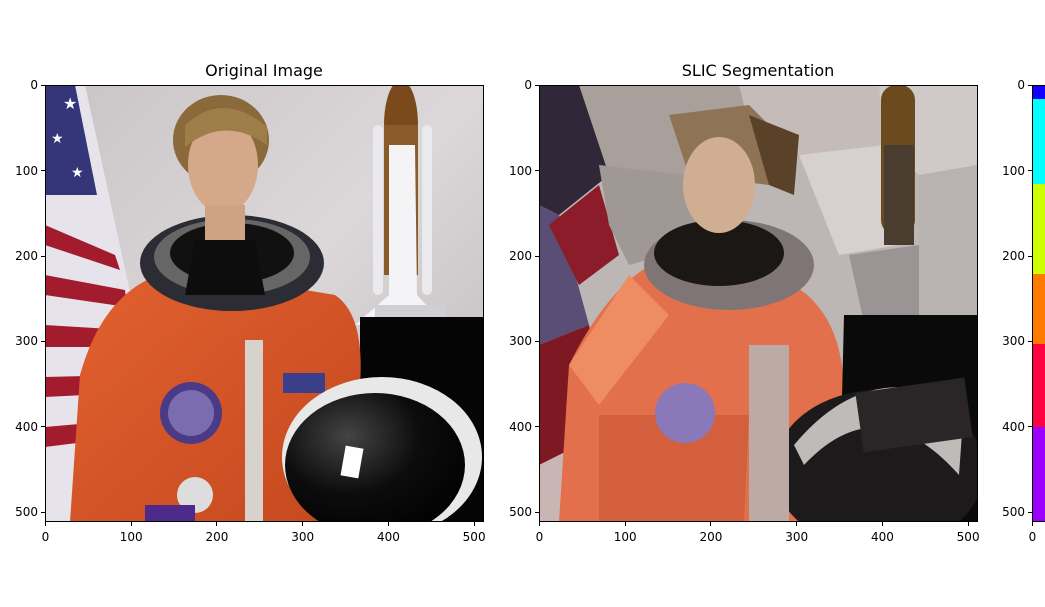 Image resolution: width=1045 pixels, height=607 pixels. Describe the element at coordinates (1038, 92) in the screenshot. I see `strip-segment-blue` at that location.